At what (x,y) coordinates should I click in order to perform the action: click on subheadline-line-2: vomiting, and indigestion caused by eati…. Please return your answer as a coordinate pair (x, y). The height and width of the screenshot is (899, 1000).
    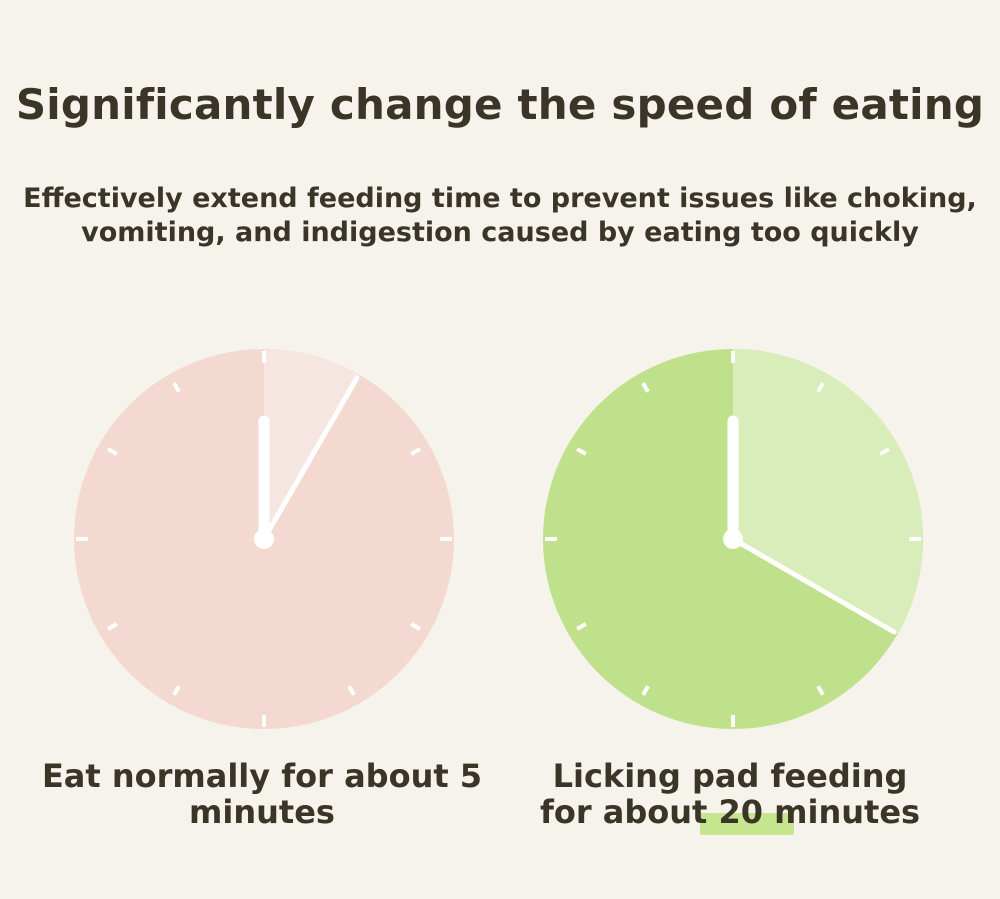
    Looking at the image, I should click on (500, 232).